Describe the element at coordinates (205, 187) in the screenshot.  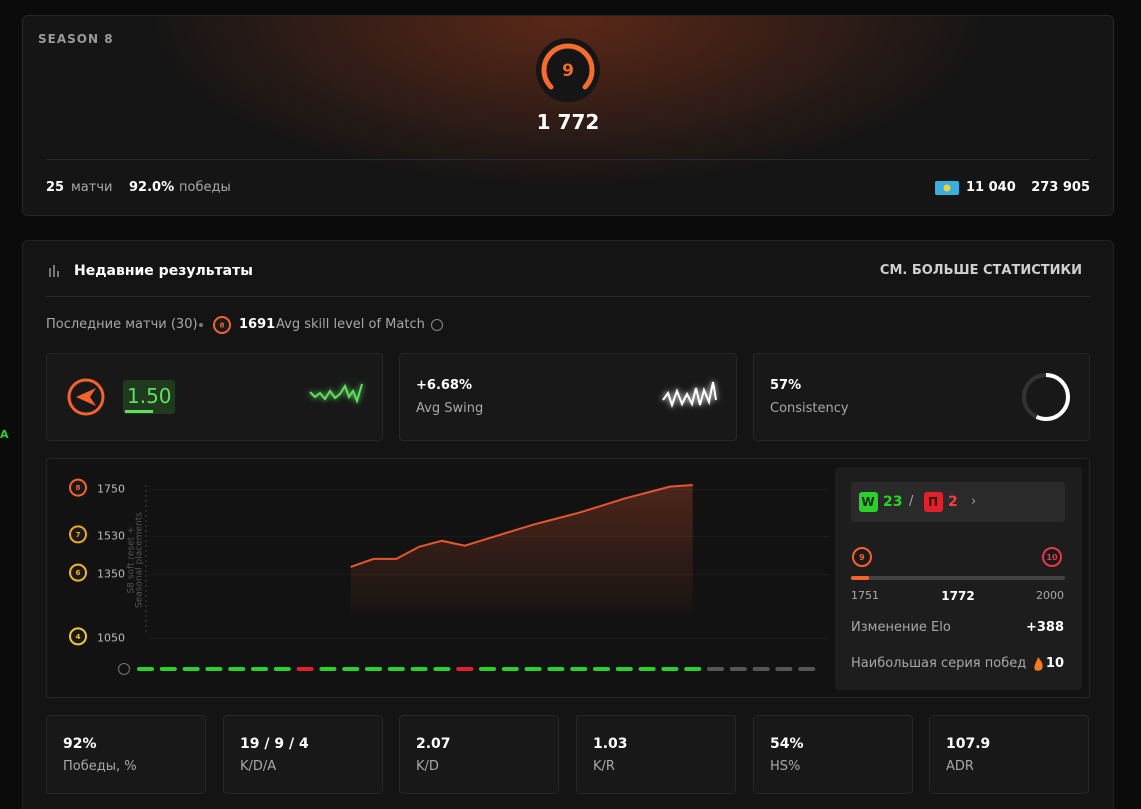
I see `winrate-label: победы` at that location.